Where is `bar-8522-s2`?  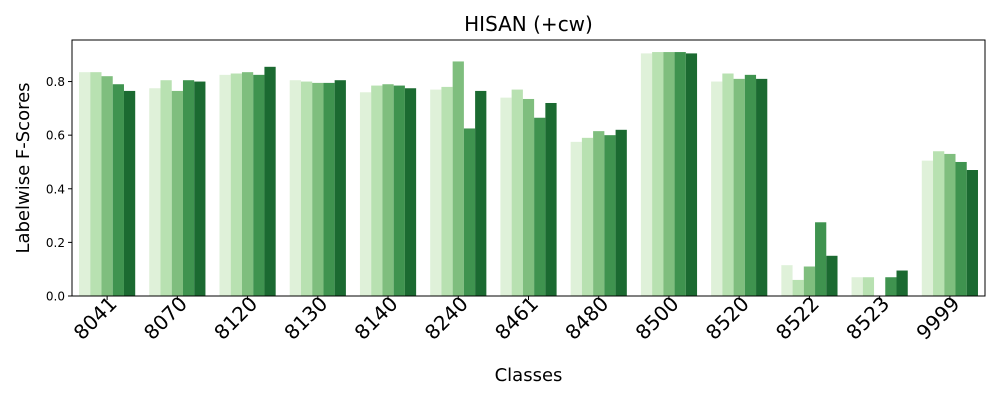 bar-8522-s2 is located at coordinates (798, 287).